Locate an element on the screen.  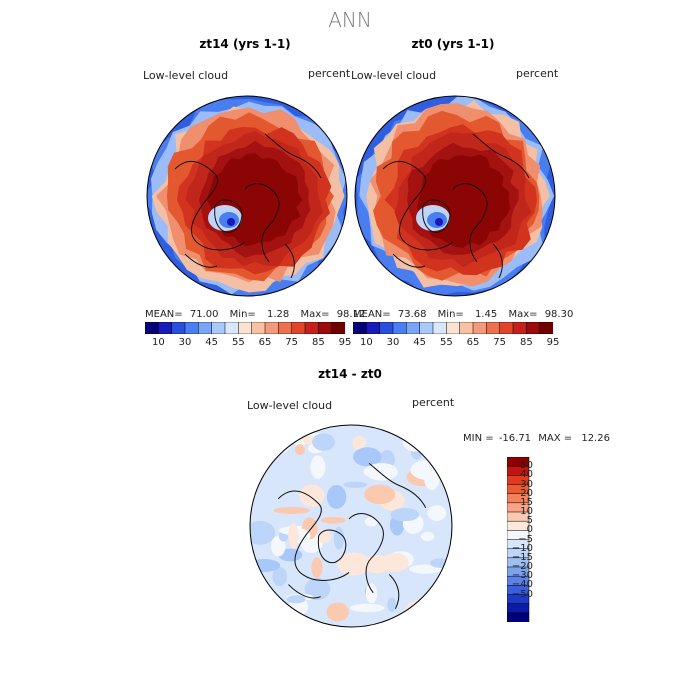
colorbar-tick-label: −10 is located at coordinates (522, 548).